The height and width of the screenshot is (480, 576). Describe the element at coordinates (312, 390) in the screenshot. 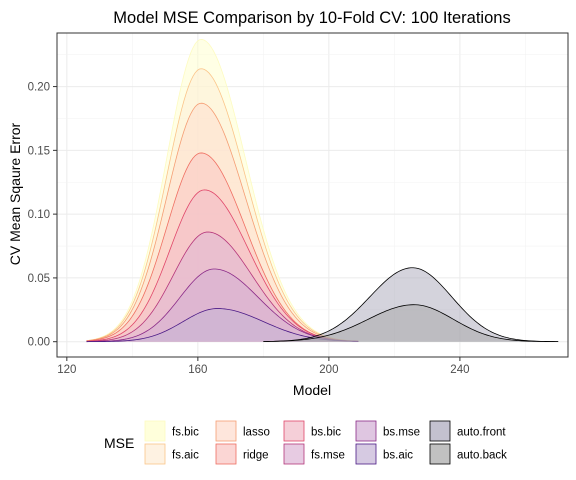

I see `x-axis-title: Model` at that location.